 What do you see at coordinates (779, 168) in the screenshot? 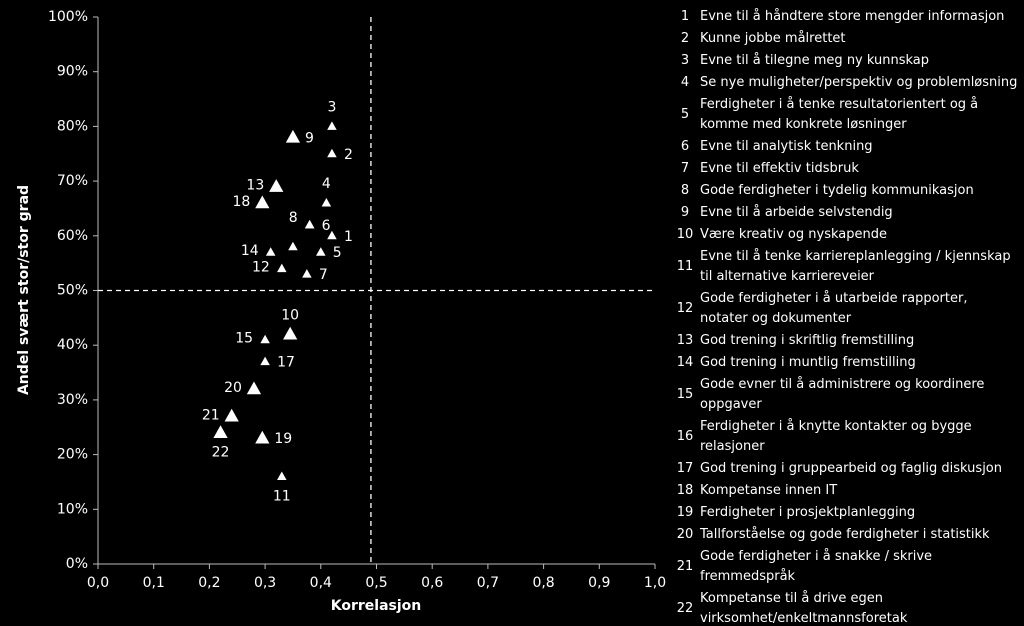
I see `legend-text: Evne til effektiv tidsbruk` at bounding box center [779, 168].